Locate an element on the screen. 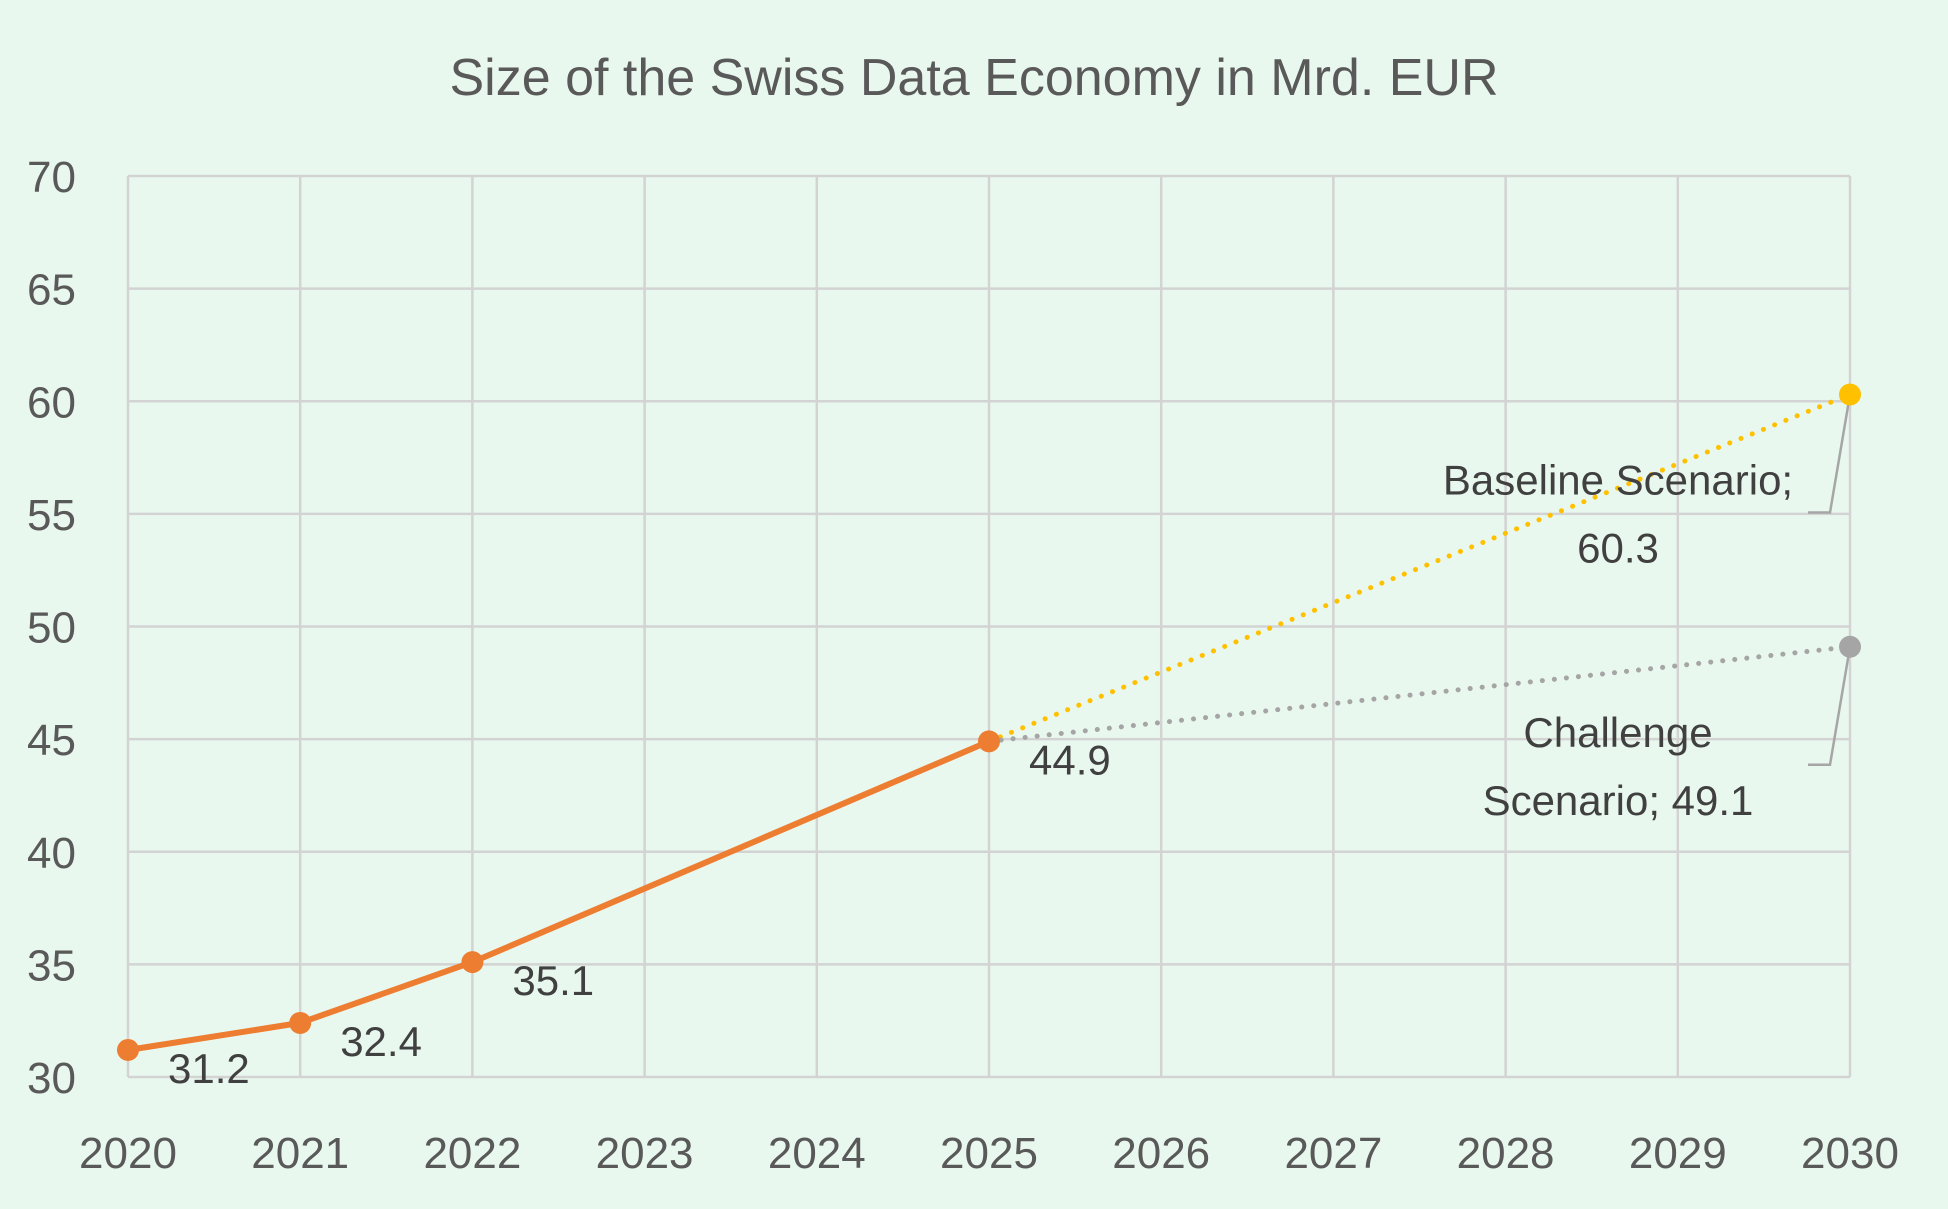  y-tick-label: 35 is located at coordinates (51, 965).